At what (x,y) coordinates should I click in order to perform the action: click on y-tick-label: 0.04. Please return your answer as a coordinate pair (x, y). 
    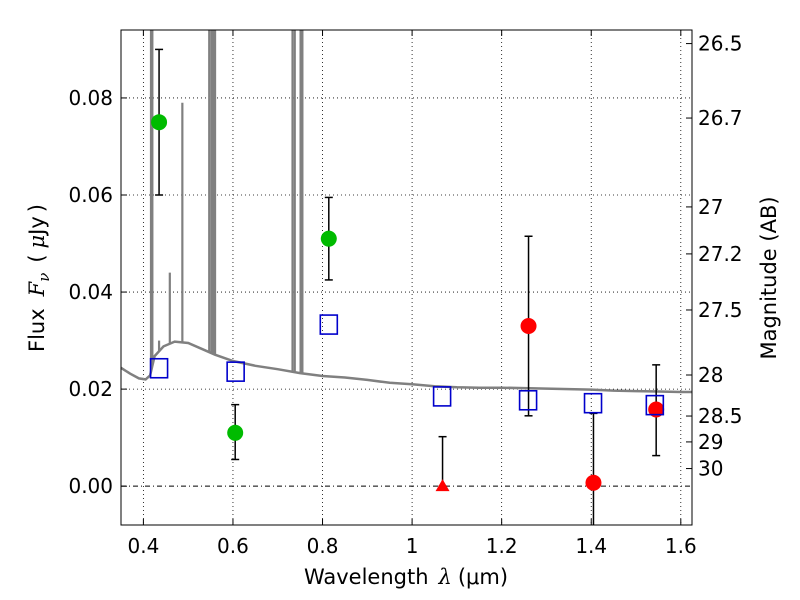
    Looking at the image, I should click on (90, 292).